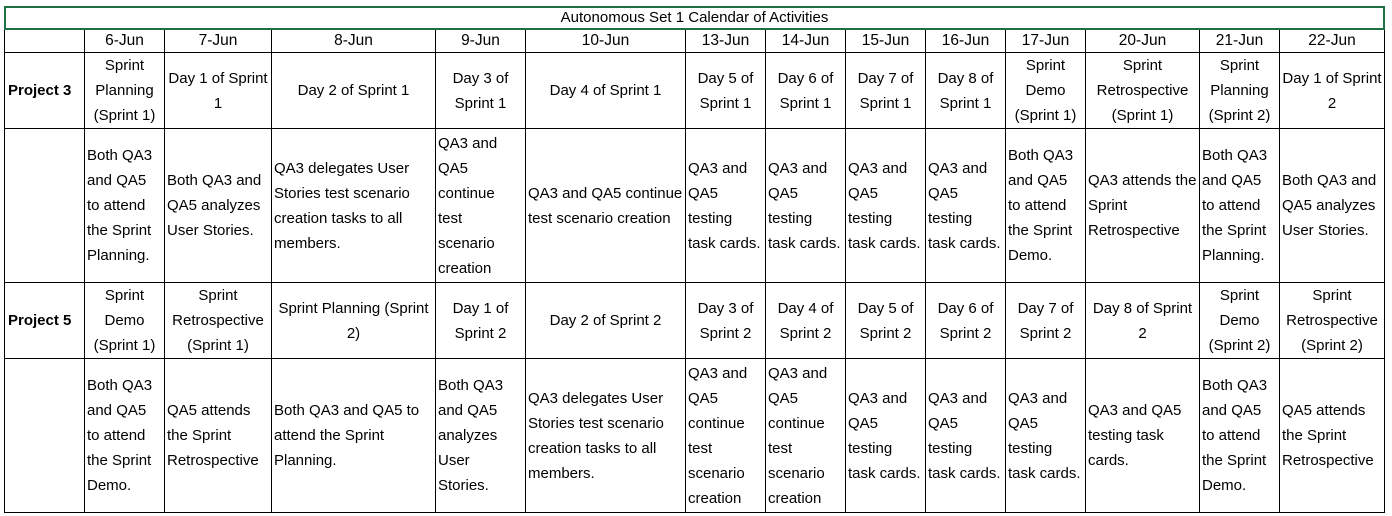  I want to click on date-header-10-jun: 10-Jun, so click(605, 41).